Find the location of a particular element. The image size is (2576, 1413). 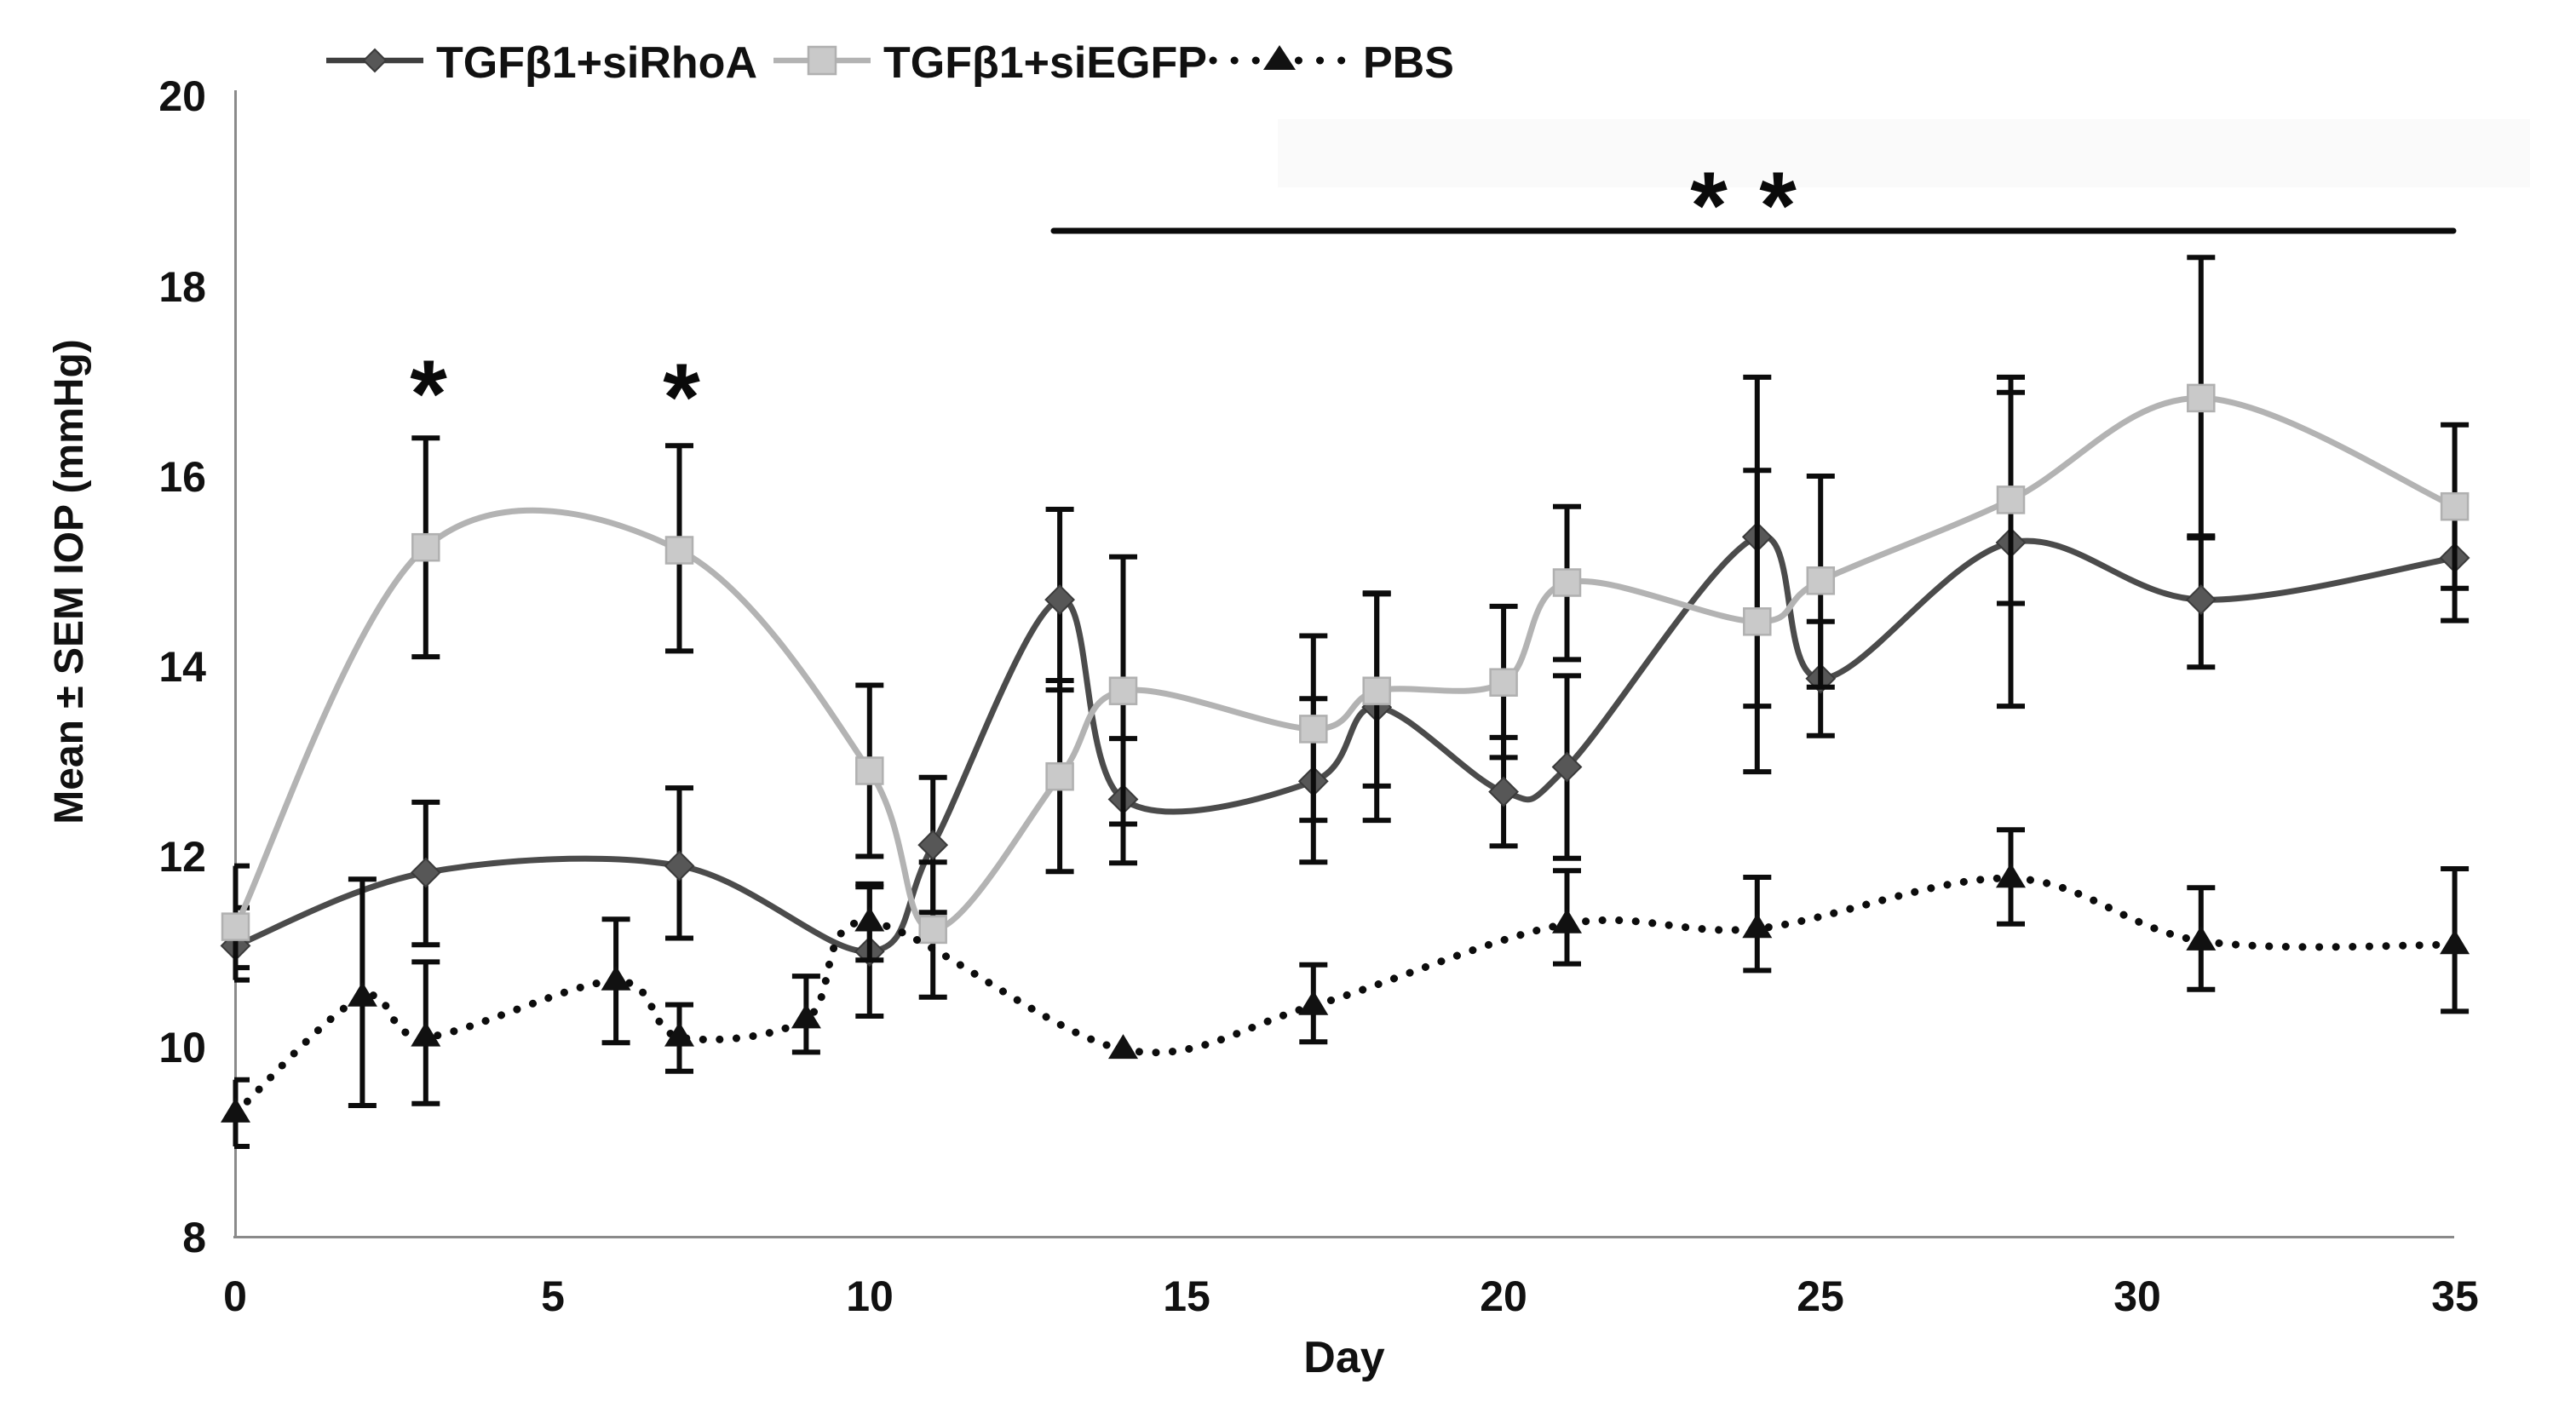

svg-text: 30 is located at coordinates (2137, 1296).